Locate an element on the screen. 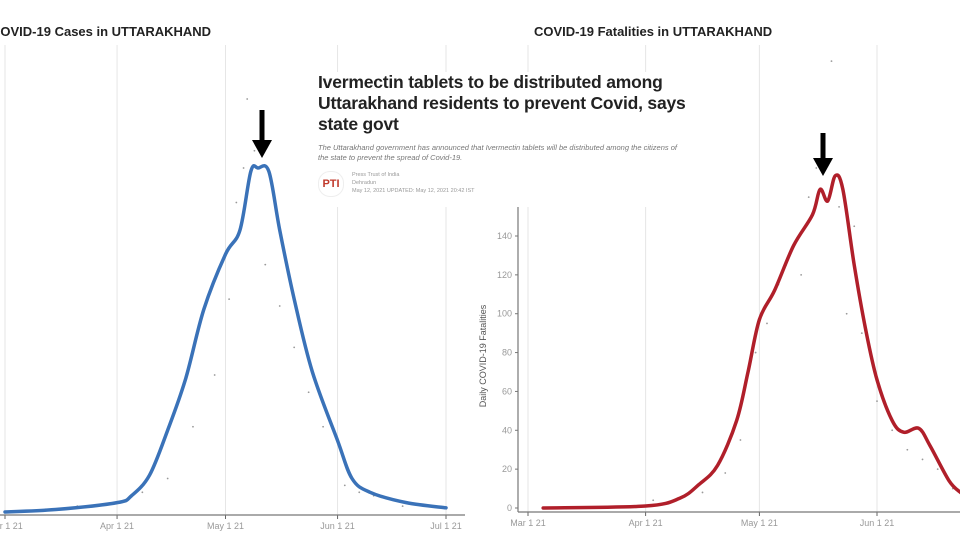  fatalities-y-tick-label: 0 is located at coordinates (509, 508).